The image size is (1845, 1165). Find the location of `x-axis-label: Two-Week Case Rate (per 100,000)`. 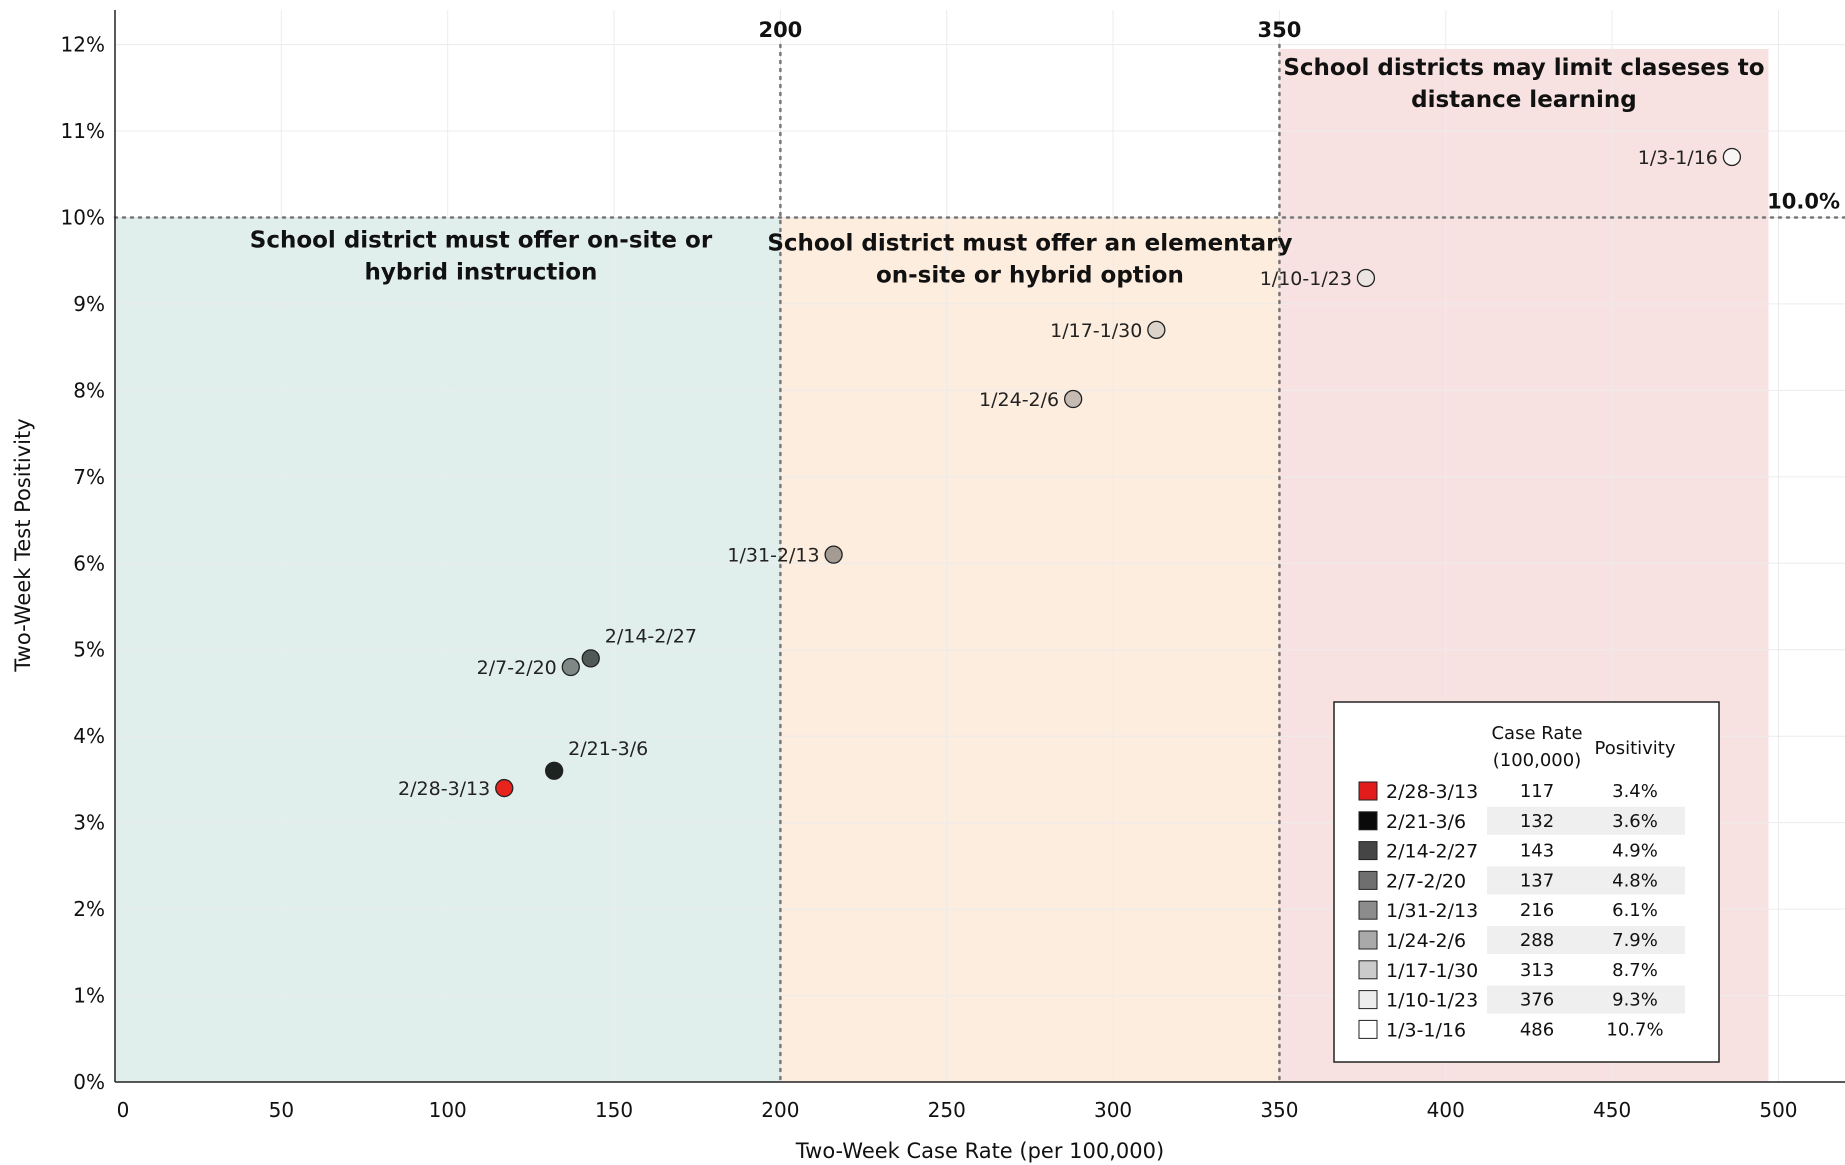

x-axis-label: Two-Week Case Rate (per 100,000) is located at coordinates (979, 1151).